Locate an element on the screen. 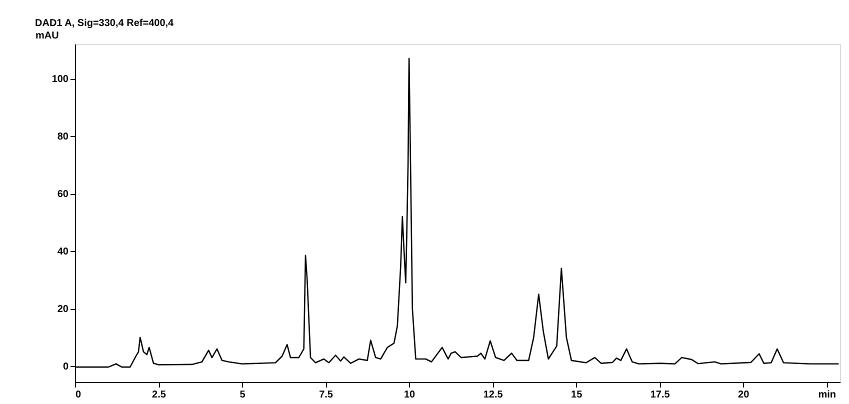  y-tick-label: 0 is located at coordinates (65, 367).